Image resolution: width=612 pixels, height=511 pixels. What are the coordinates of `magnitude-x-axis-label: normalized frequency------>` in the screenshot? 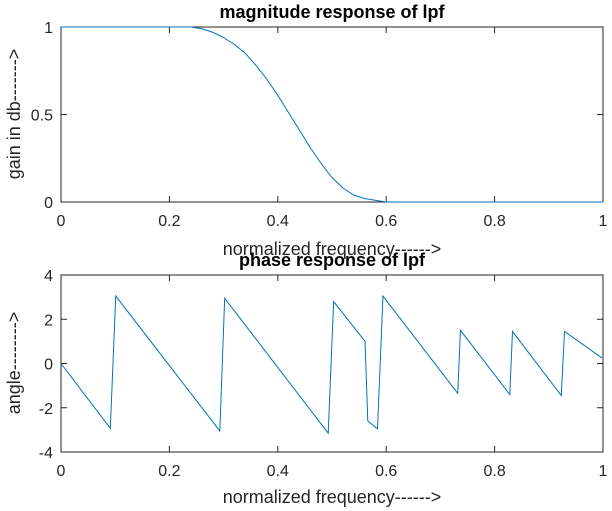 It's located at (332, 249).